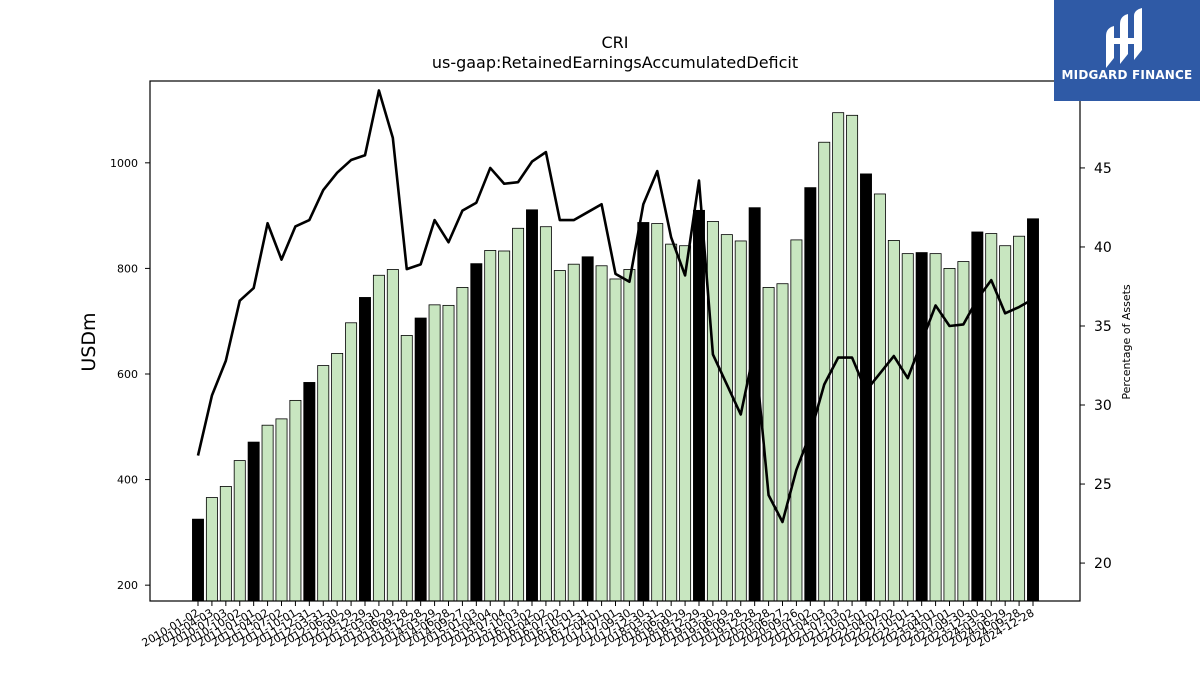 Image resolution: width=1200 pixels, height=675 pixels. Describe the element at coordinates (127, 268) in the screenshot. I see `left-tick-label: 800` at that location.